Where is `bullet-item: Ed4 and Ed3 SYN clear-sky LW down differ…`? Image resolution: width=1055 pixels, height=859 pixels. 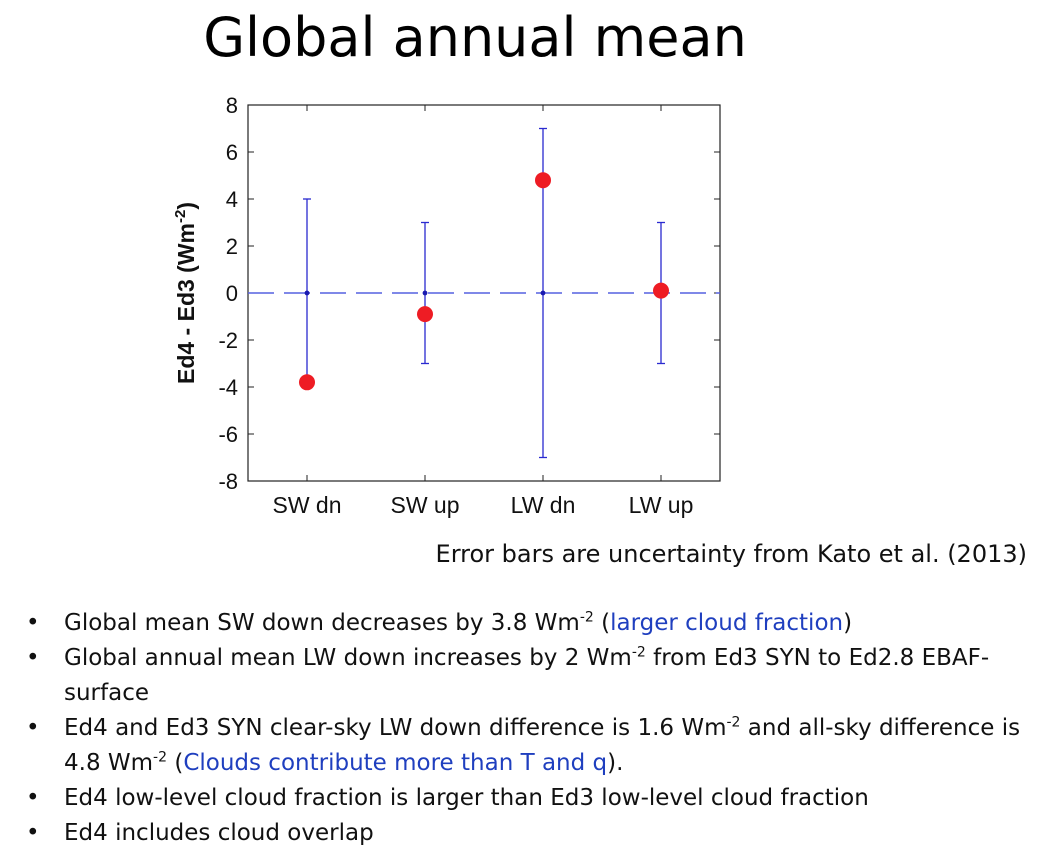 bullet-item: Ed4 and Ed3 SYN clear-sky LW down differ… is located at coordinates (526, 746).